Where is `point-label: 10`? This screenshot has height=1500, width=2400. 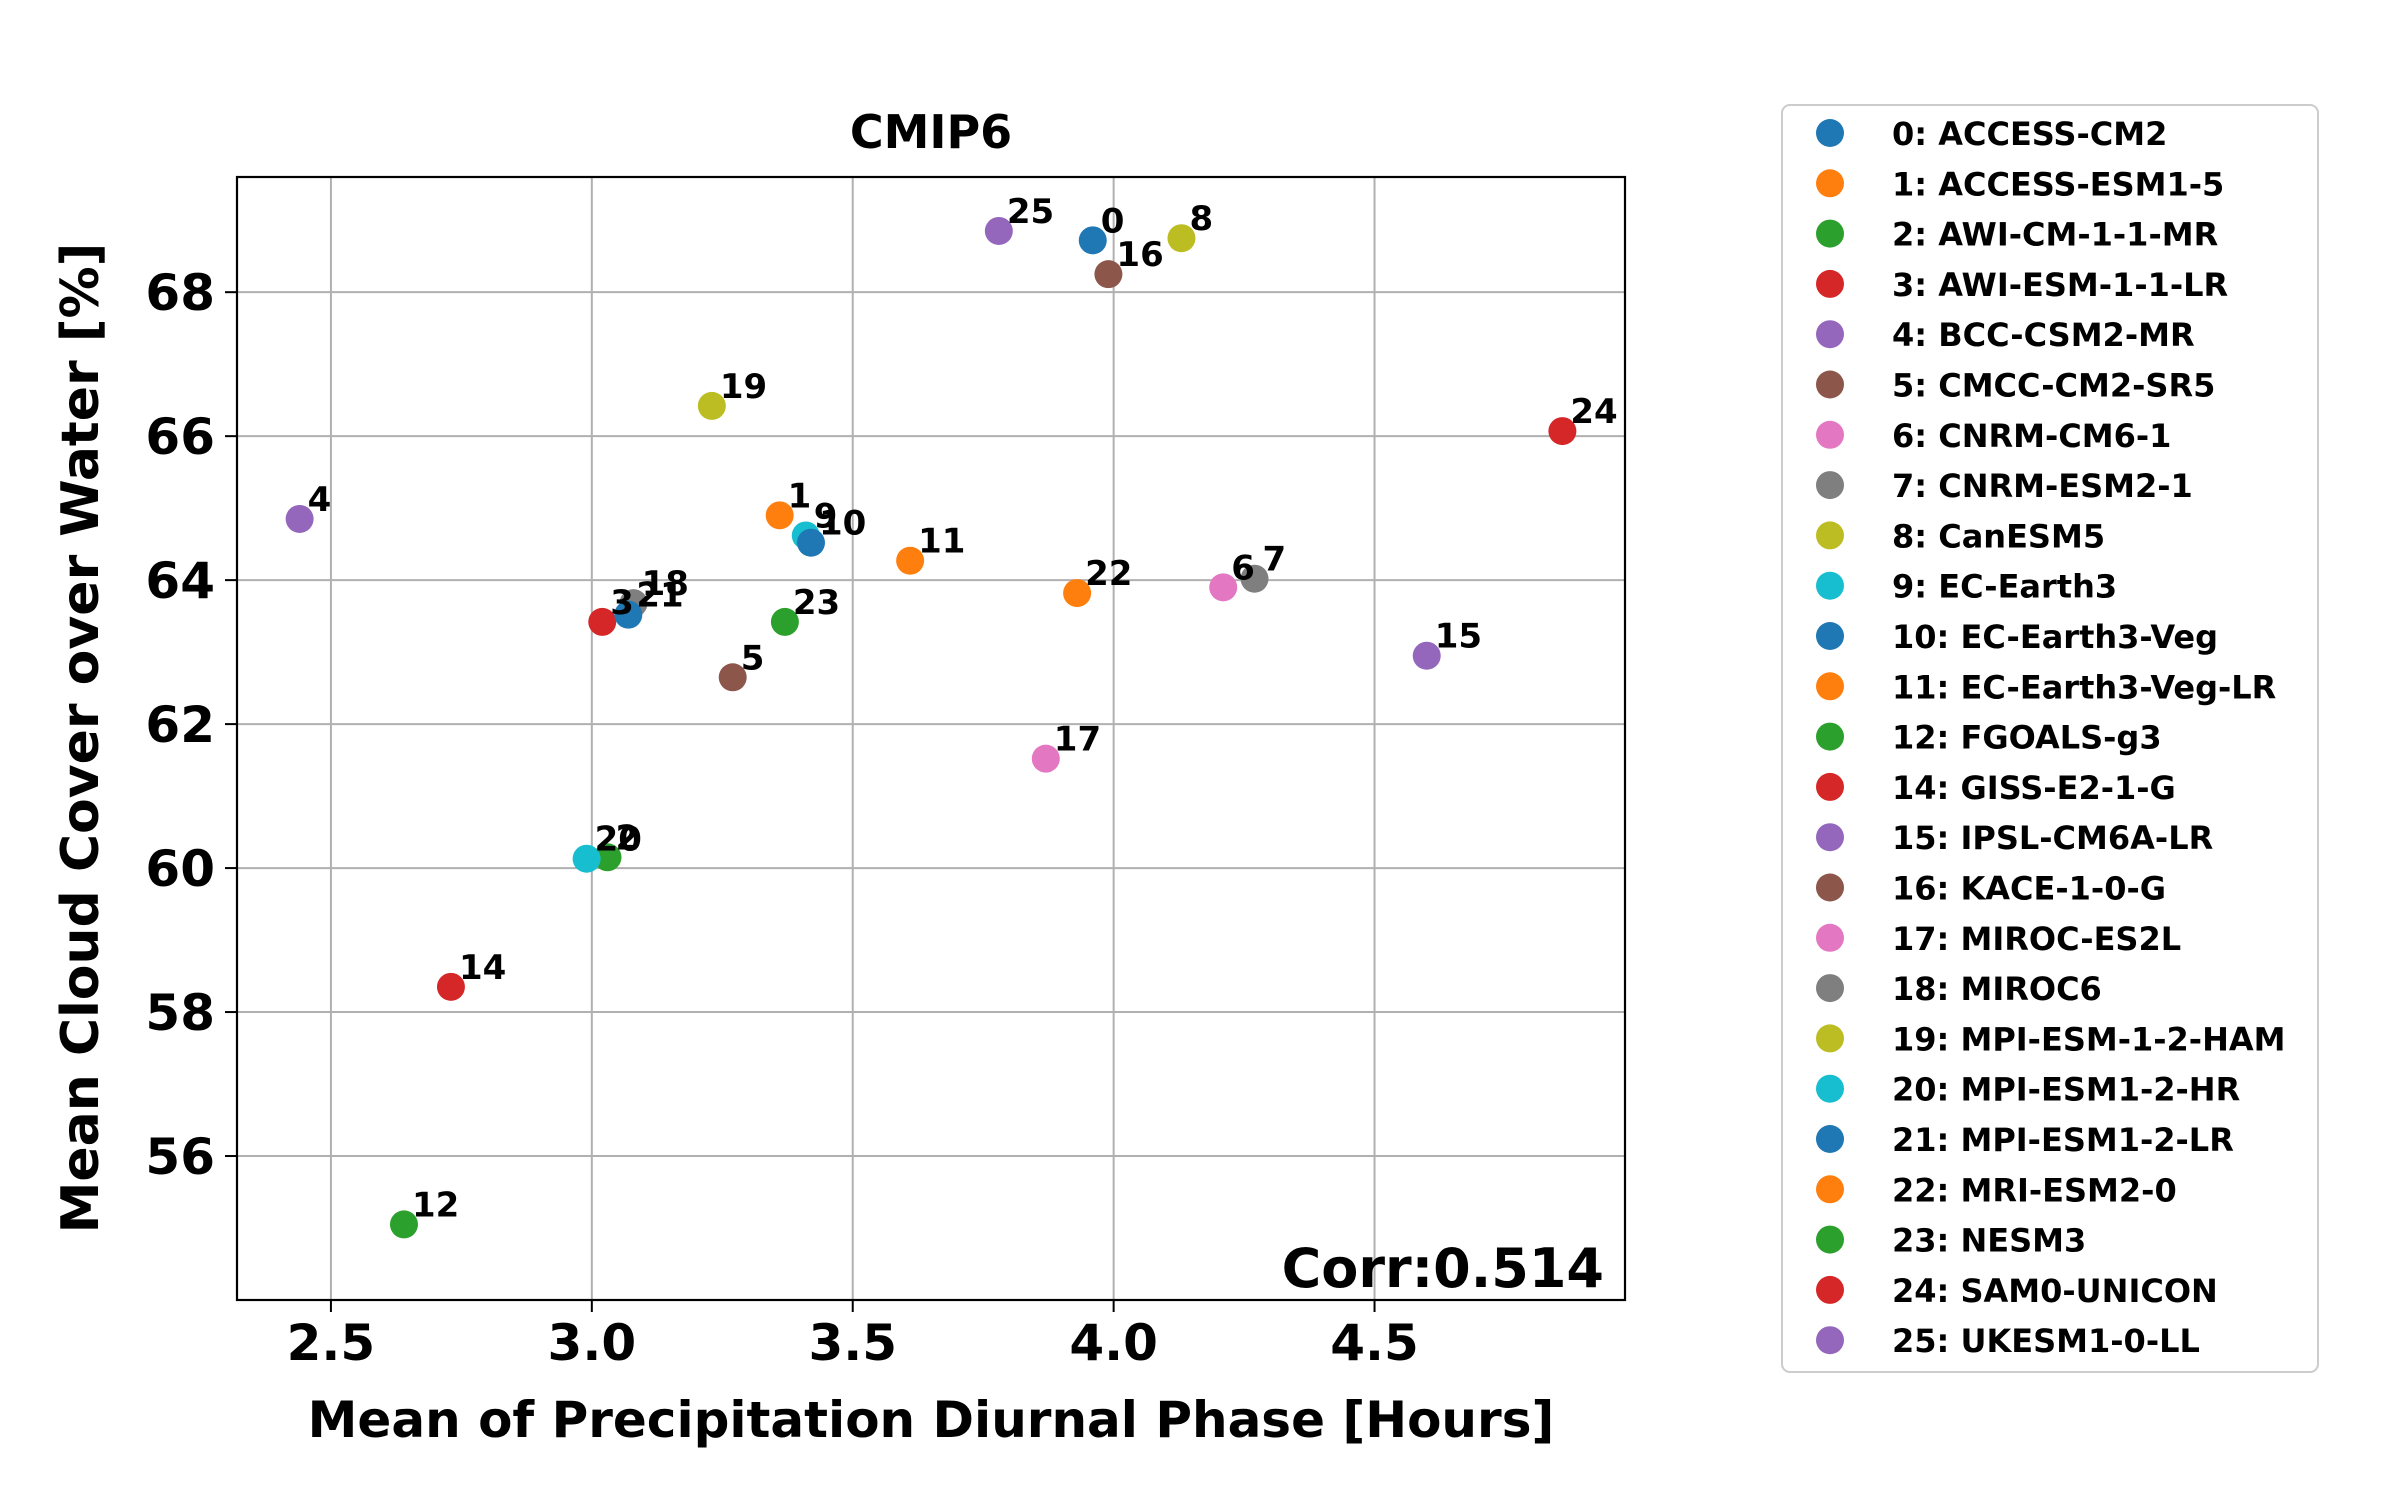
point-label: 10 is located at coordinates (842, 524).